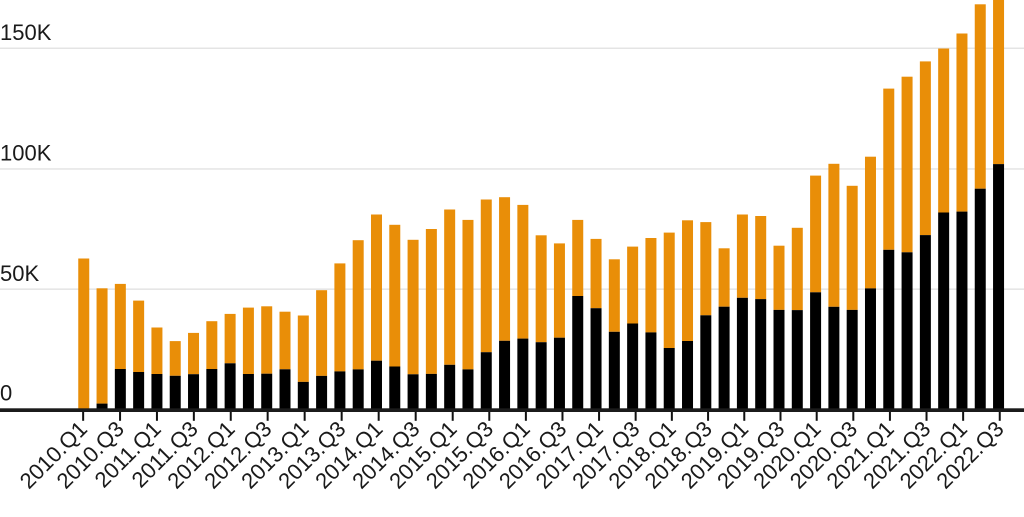 This screenshot has width=1024, height=517. What do you see at coordinates (26, 32) in the screenshot?
I see `svg-text: 150K` at bounding box center [26, 32].